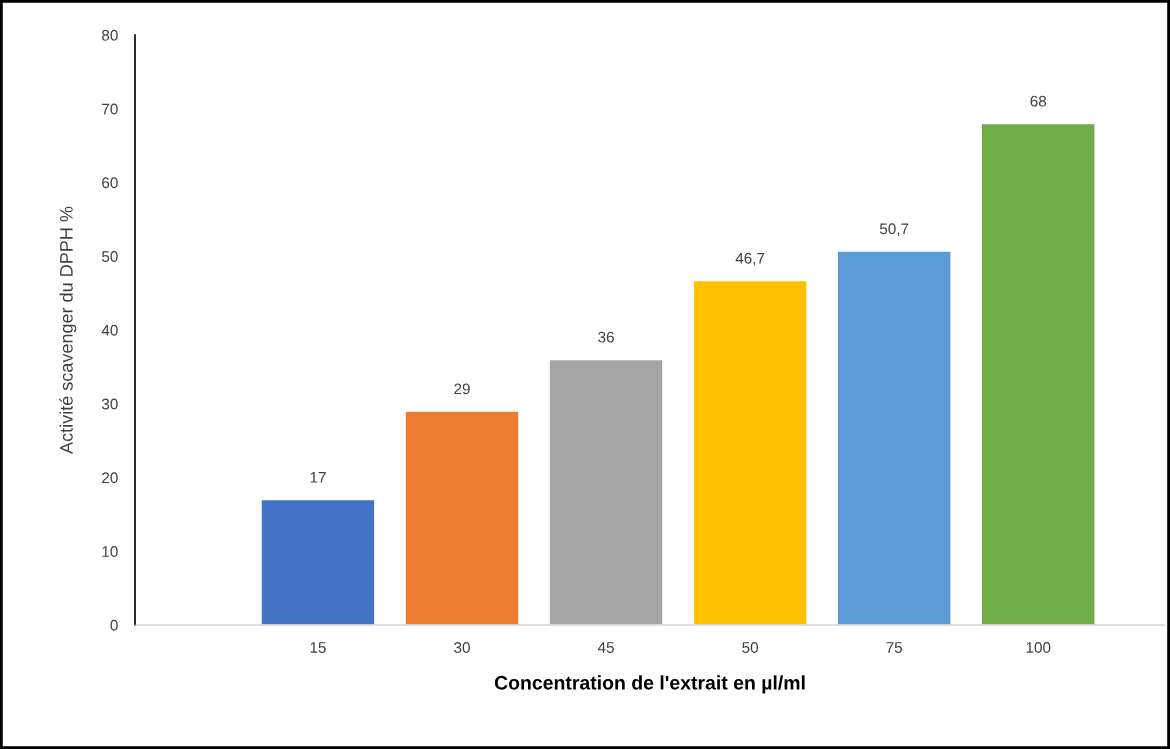 This screenshot has width=1170, height=749. I want to click on y-axis-title: Activité scavenger du DPPH %, so click(68, 330).